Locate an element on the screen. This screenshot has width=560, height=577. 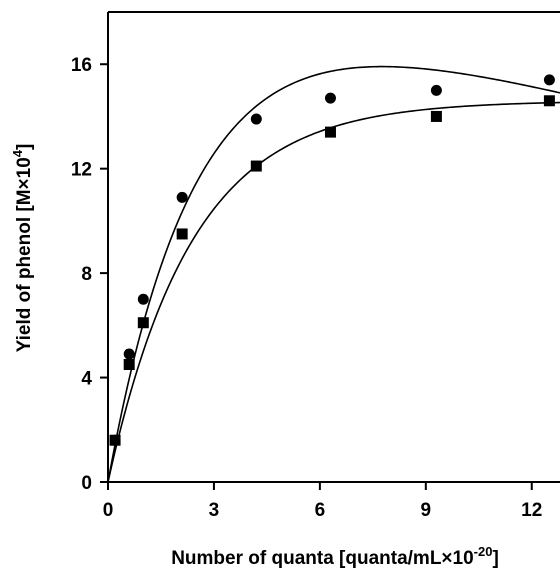
y-tick-label: 12 is located at coordinates (81, 170).